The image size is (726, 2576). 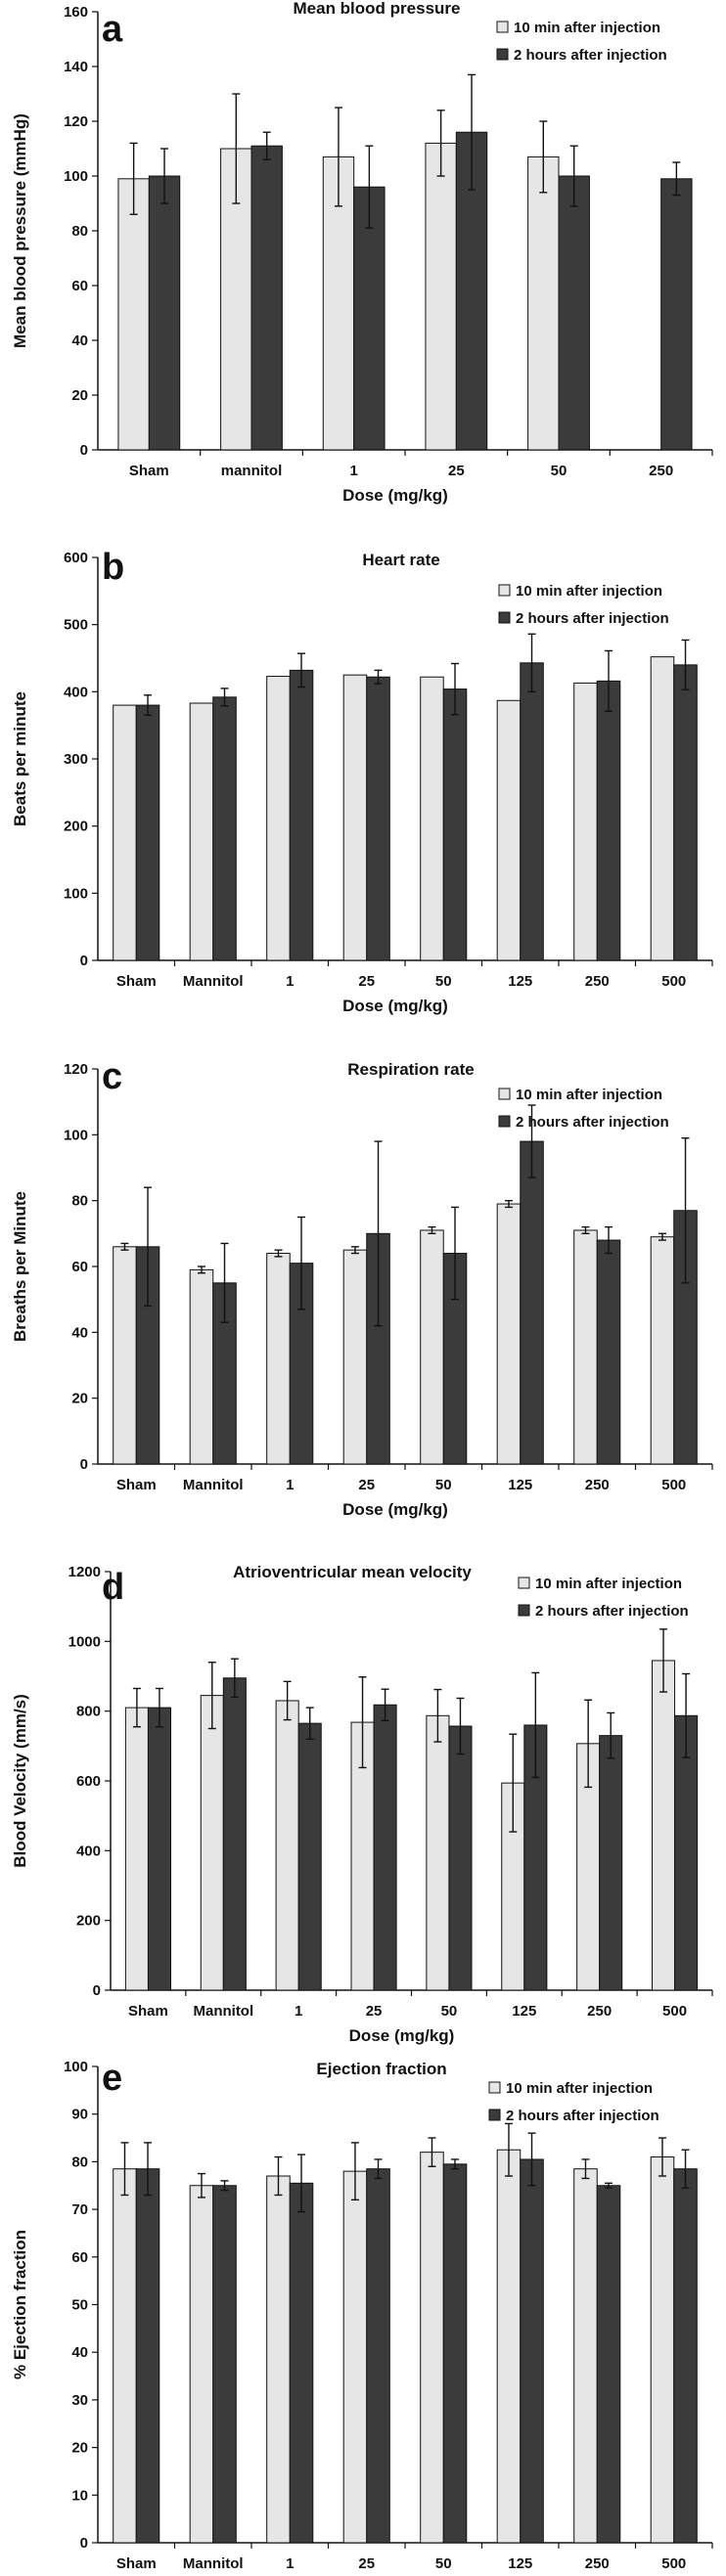 I want to click on y-tick-label: 160, so click(x=76, y=12).